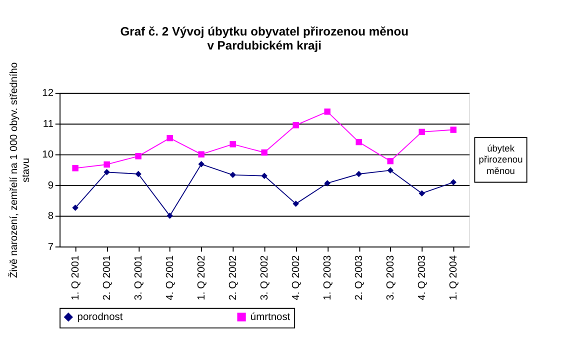  I want to click on x-tick-label: 2. Q 2003, so click(360, 277).